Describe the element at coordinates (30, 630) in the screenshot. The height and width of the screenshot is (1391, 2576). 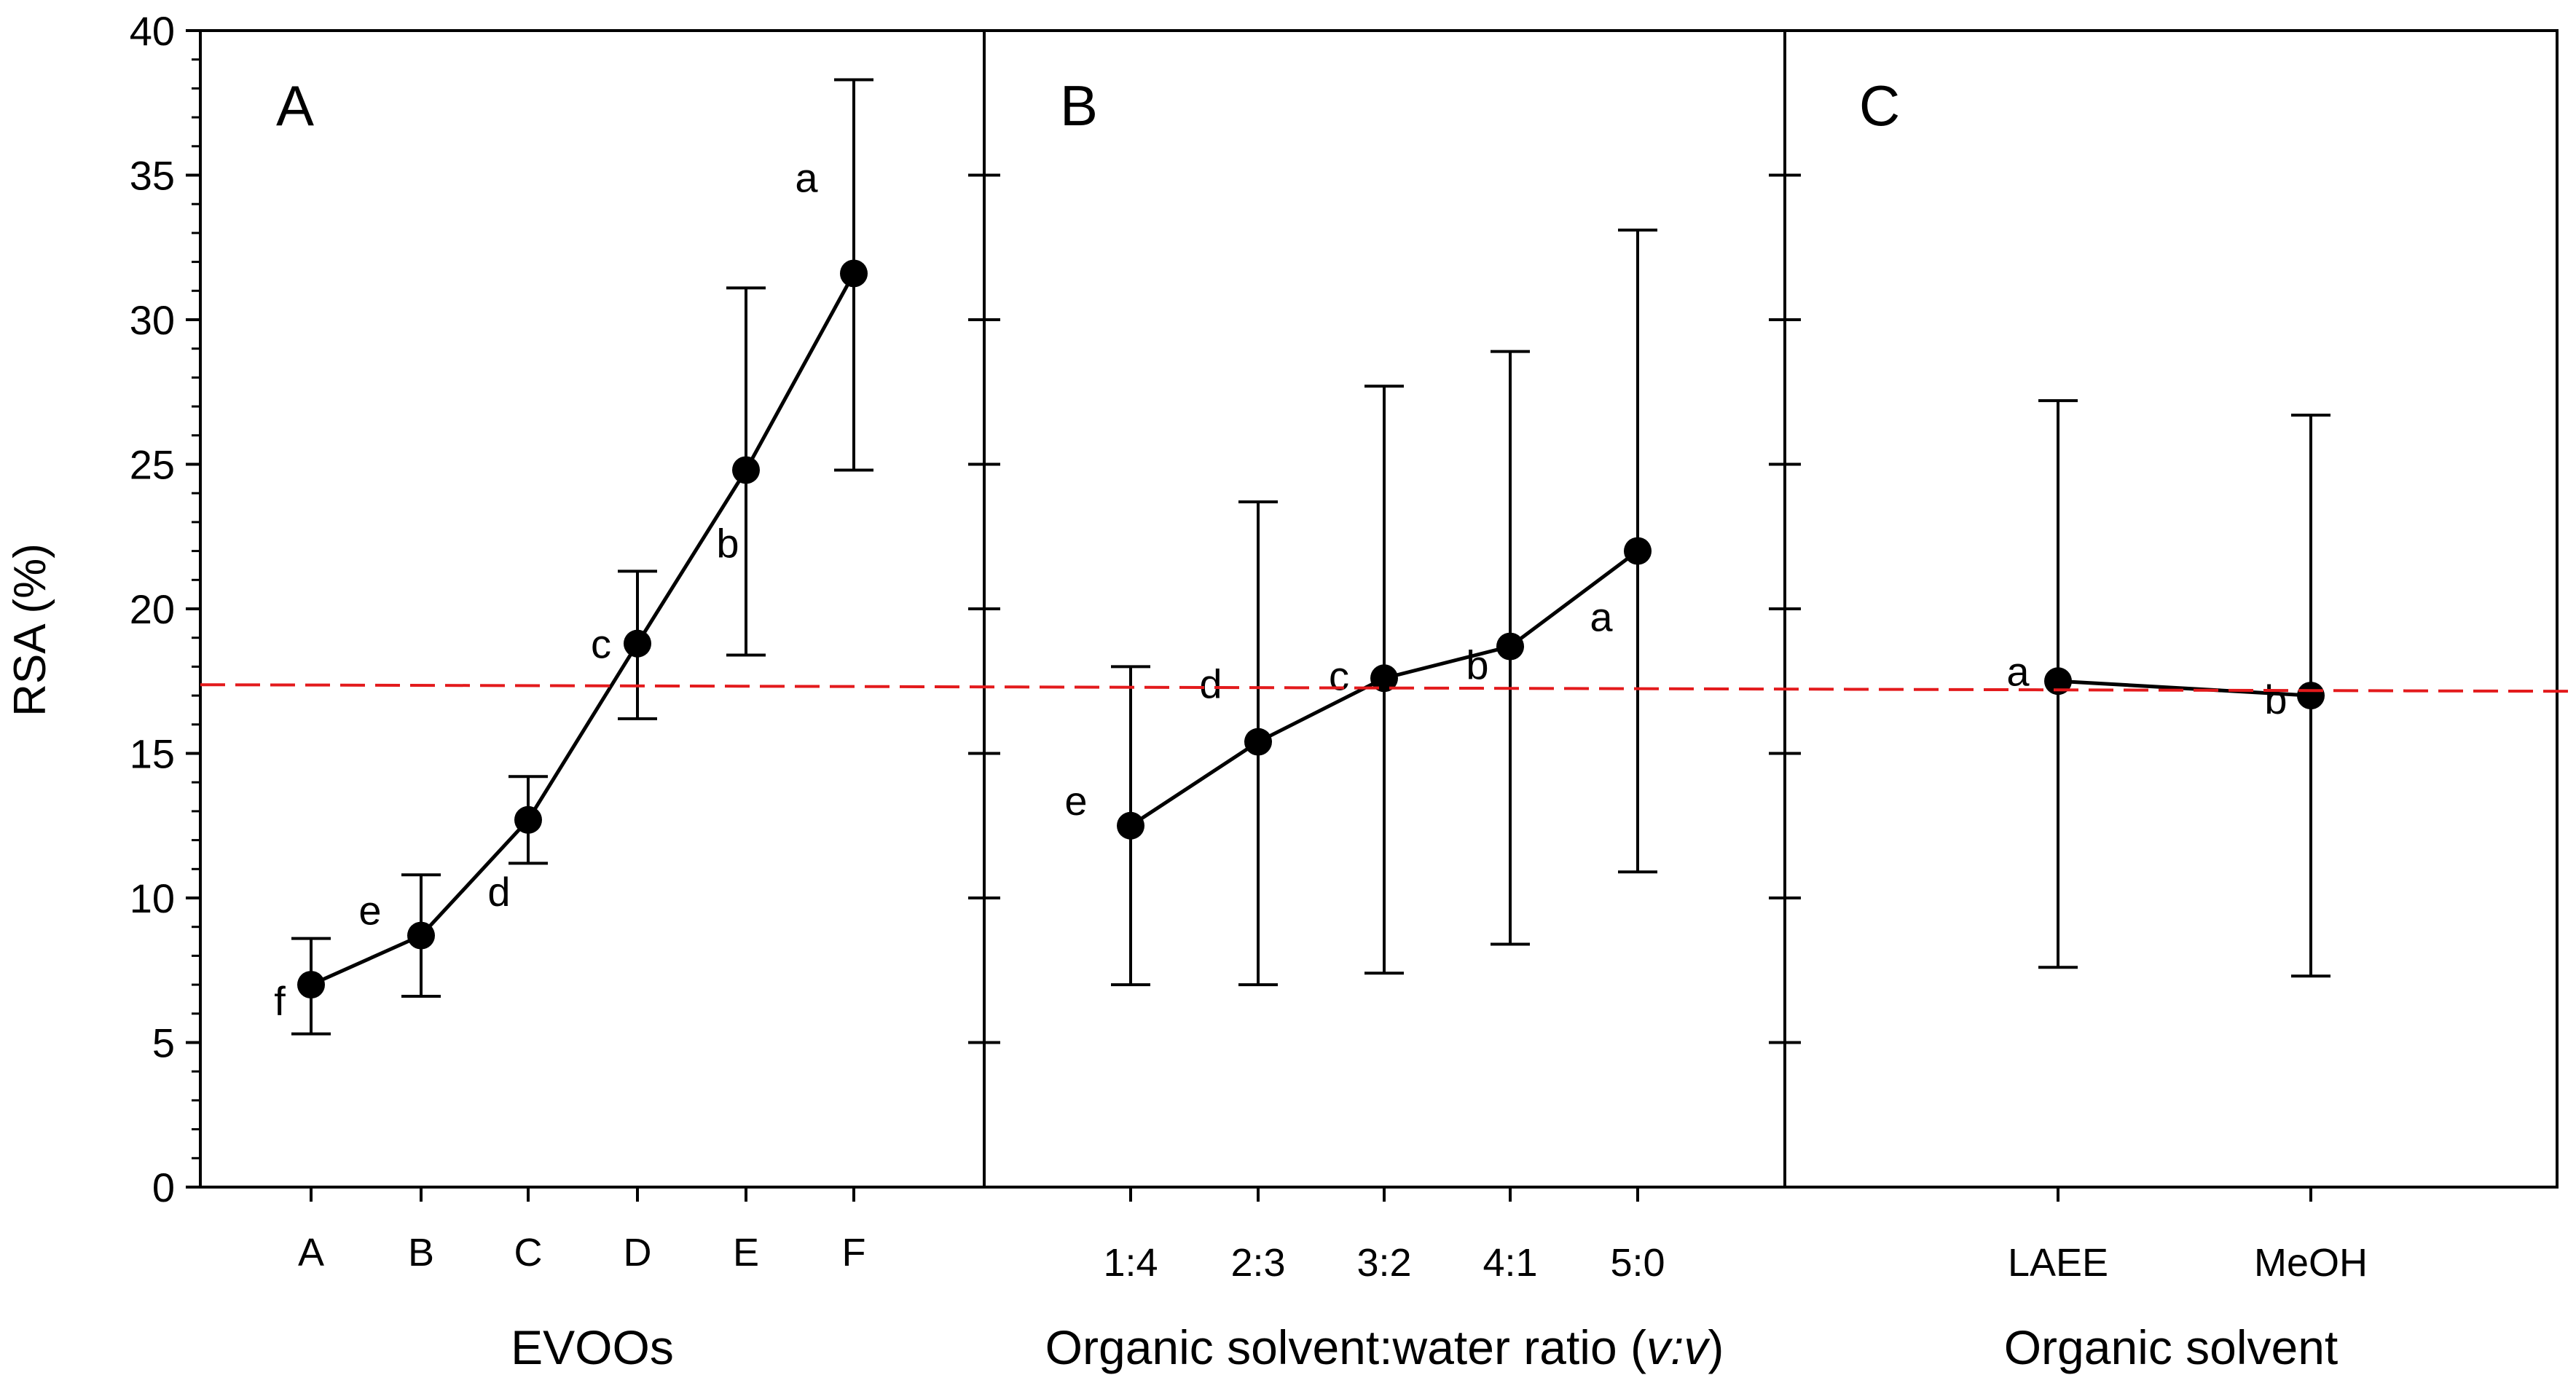
I see `y-axis-label: RSA (%)` at that location.